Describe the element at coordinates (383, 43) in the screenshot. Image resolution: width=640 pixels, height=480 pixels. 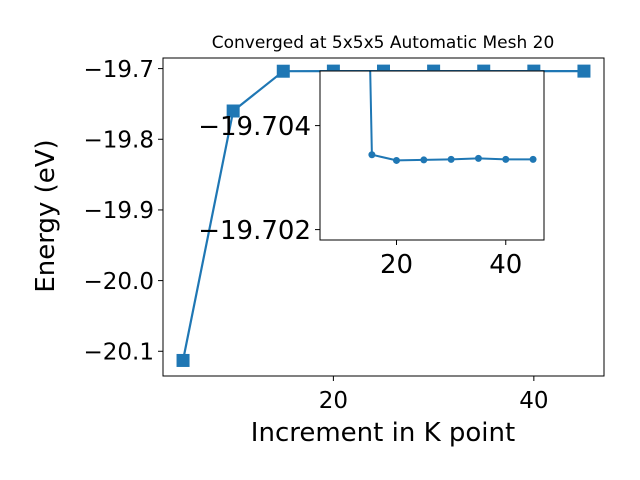
I see `chart-title: Converged at 5x5x5 Automatic Mesh 20` at that location.